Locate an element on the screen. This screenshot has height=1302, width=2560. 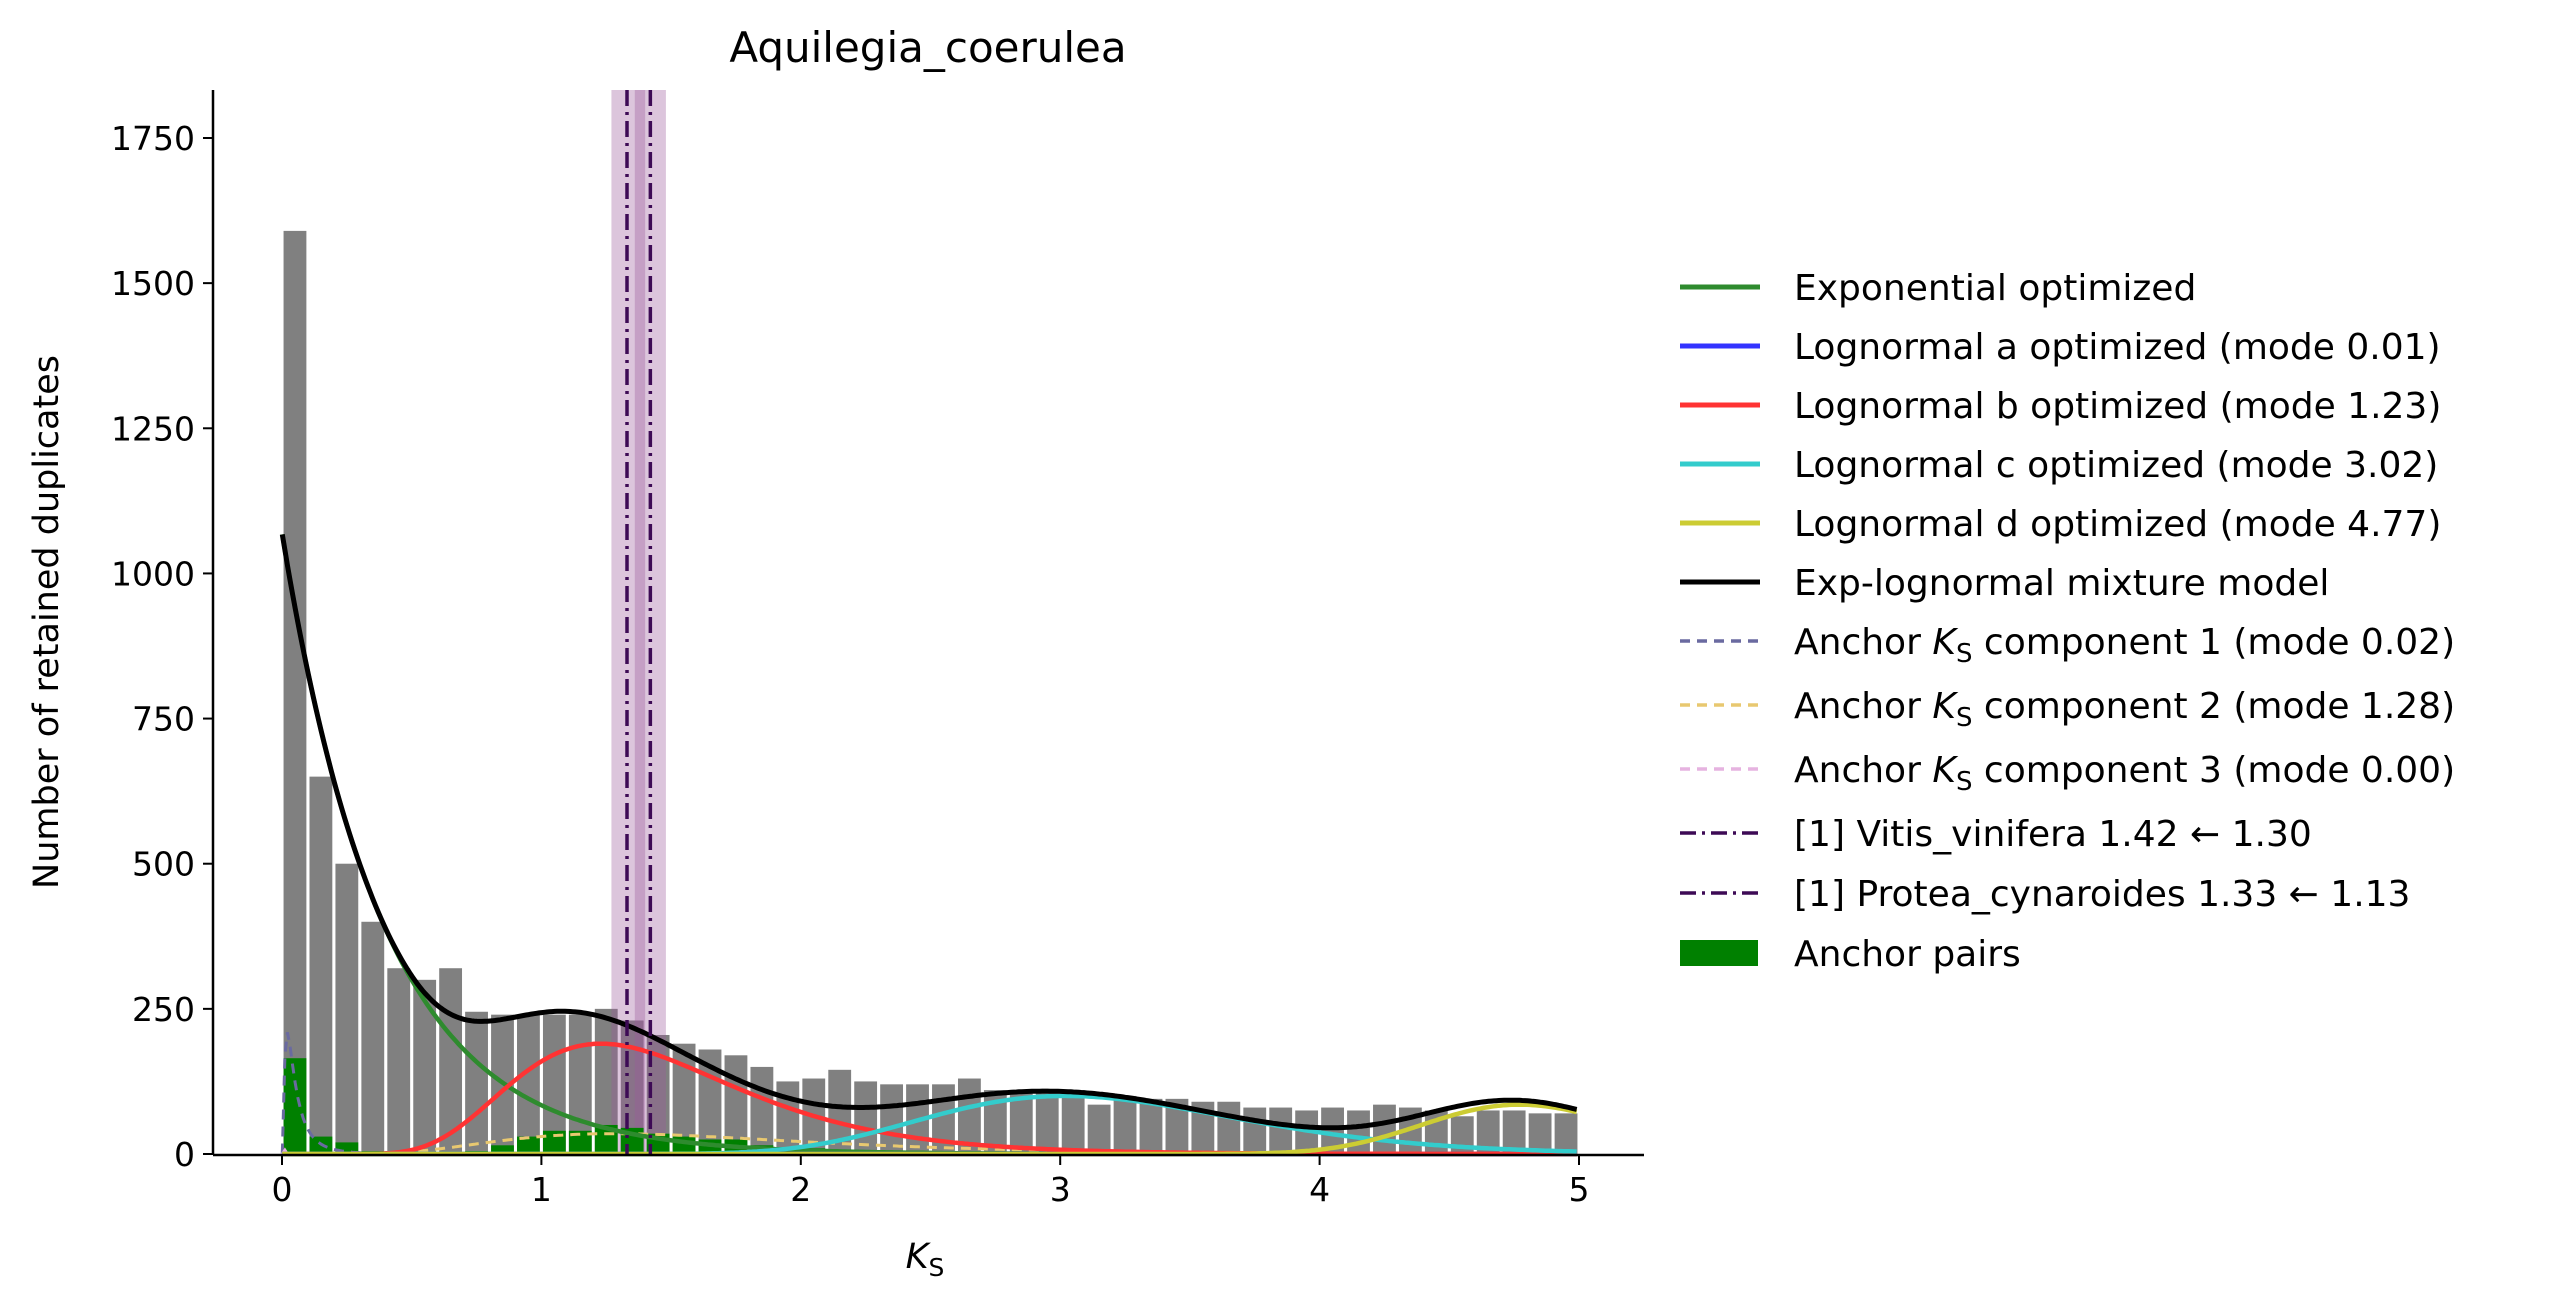
legend-item: Anchor KS component 1 (mode 0.02) is located at coordinates (2067, 645).